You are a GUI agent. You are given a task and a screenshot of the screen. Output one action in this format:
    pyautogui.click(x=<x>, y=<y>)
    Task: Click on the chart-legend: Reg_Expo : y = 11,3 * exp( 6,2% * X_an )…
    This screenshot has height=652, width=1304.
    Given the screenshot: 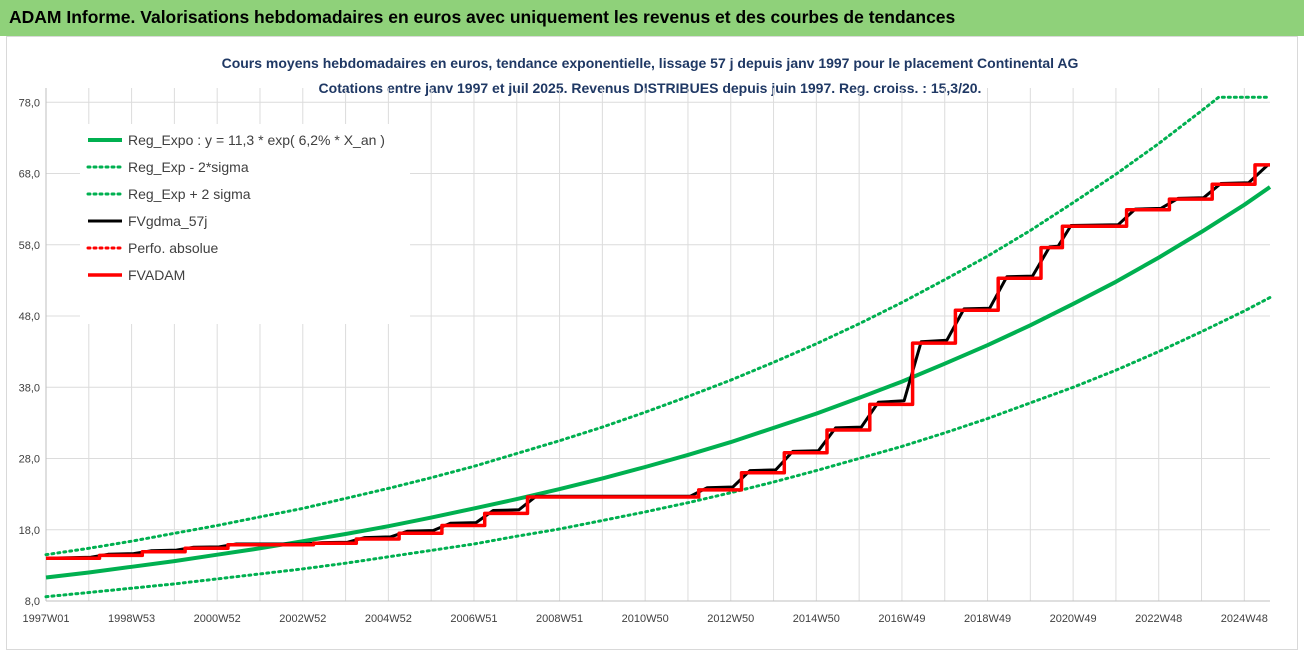 What is the action you would take?
    pyautogui.click(x=235, y=207)
    